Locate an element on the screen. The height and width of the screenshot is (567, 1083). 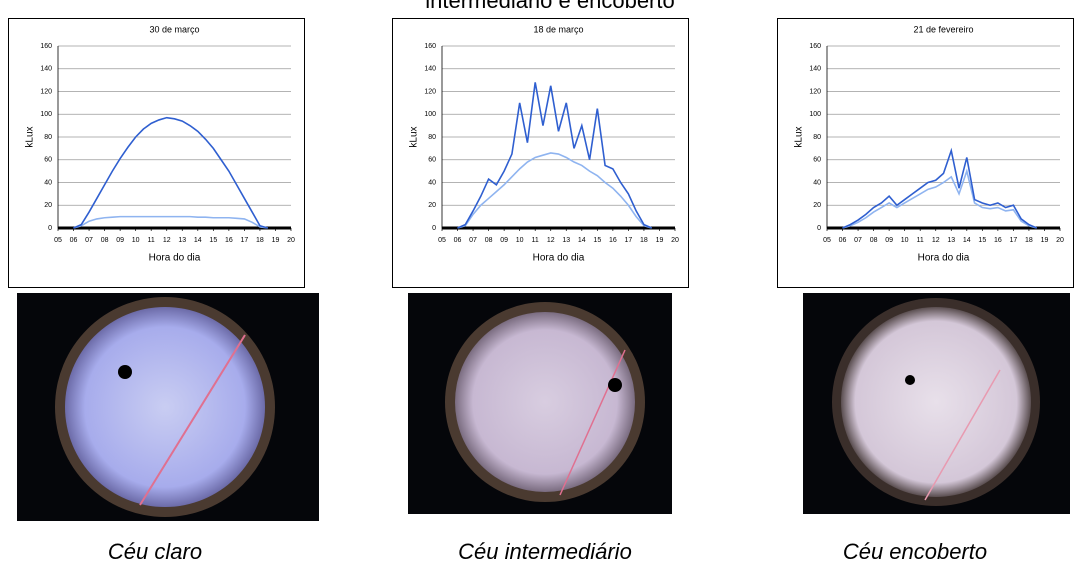
caption: Céu encoberto is located at coordinates (915, 551).